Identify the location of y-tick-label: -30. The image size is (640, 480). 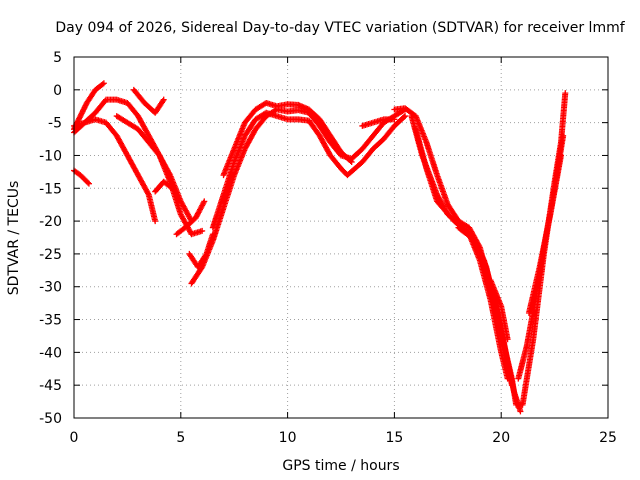
(50, 288).